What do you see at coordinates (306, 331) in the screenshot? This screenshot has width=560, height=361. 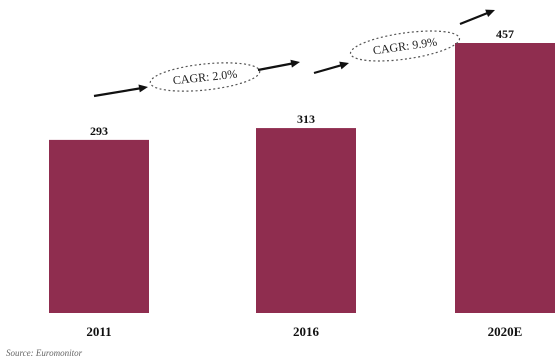 I see `category-label-2016: 2016` at bounding box center [306, 331].